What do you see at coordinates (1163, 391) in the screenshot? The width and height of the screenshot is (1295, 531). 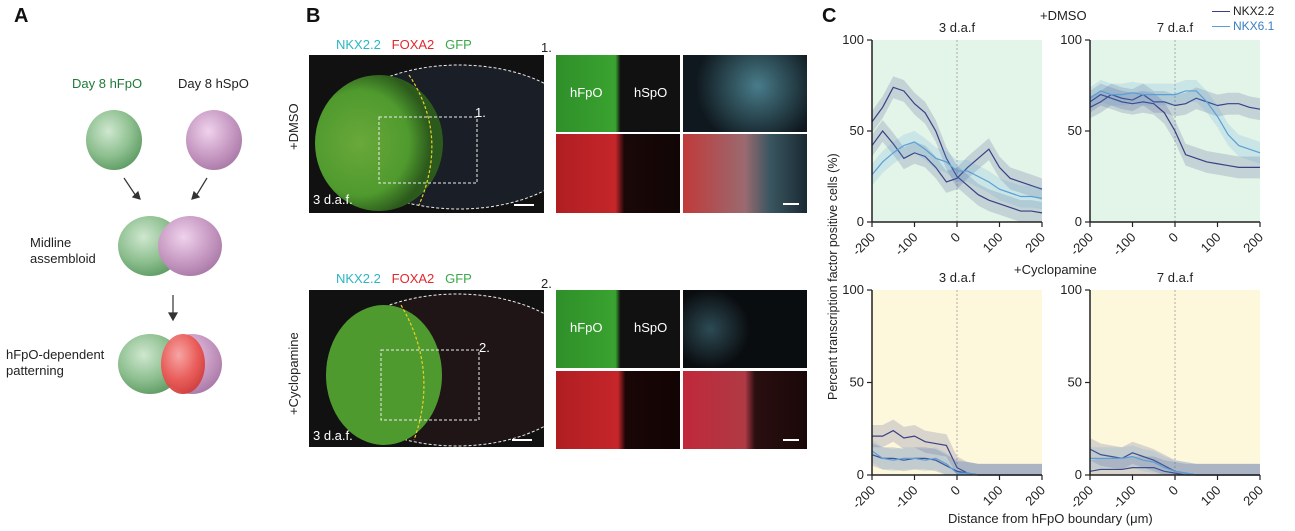 I see `chart-4: 0 50 100 -200 -100 0 100 200 7 d.a.f` at bounding box center [1163, 391].